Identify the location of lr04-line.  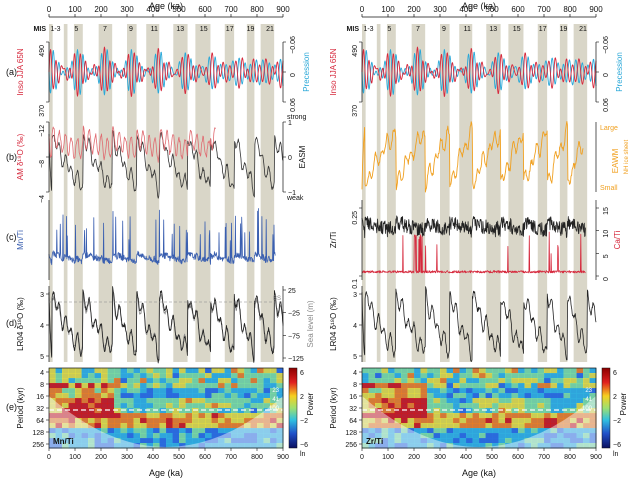
(479, 324).